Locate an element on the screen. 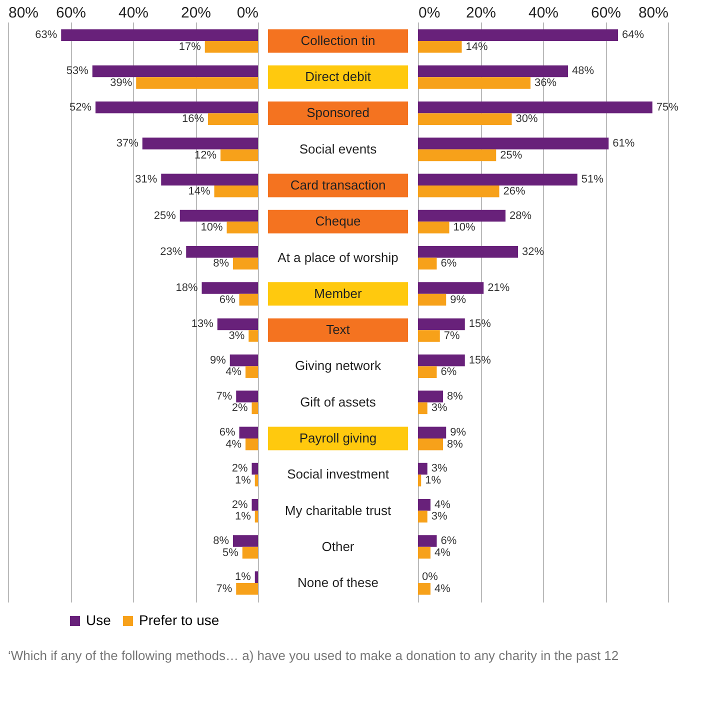 Image resolution: width=706 pixels, height=719 pixels. data-label: 61% is located at coordinates (623, 144).